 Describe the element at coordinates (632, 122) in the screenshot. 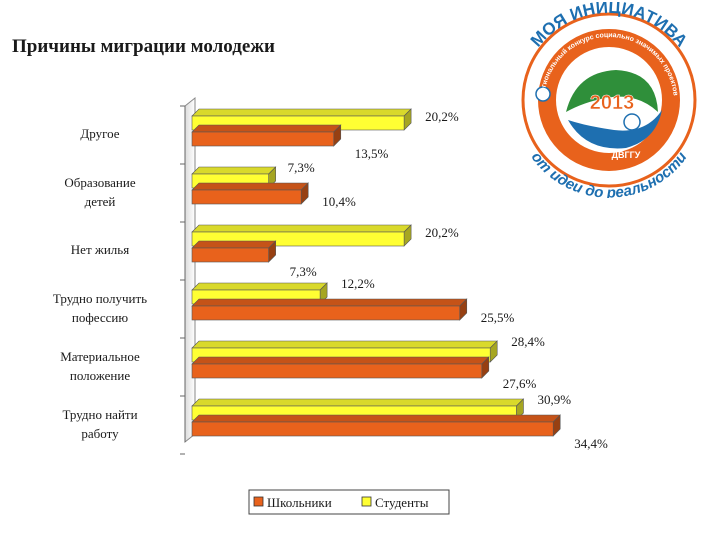

I see `logo-bubble-right` at that location.